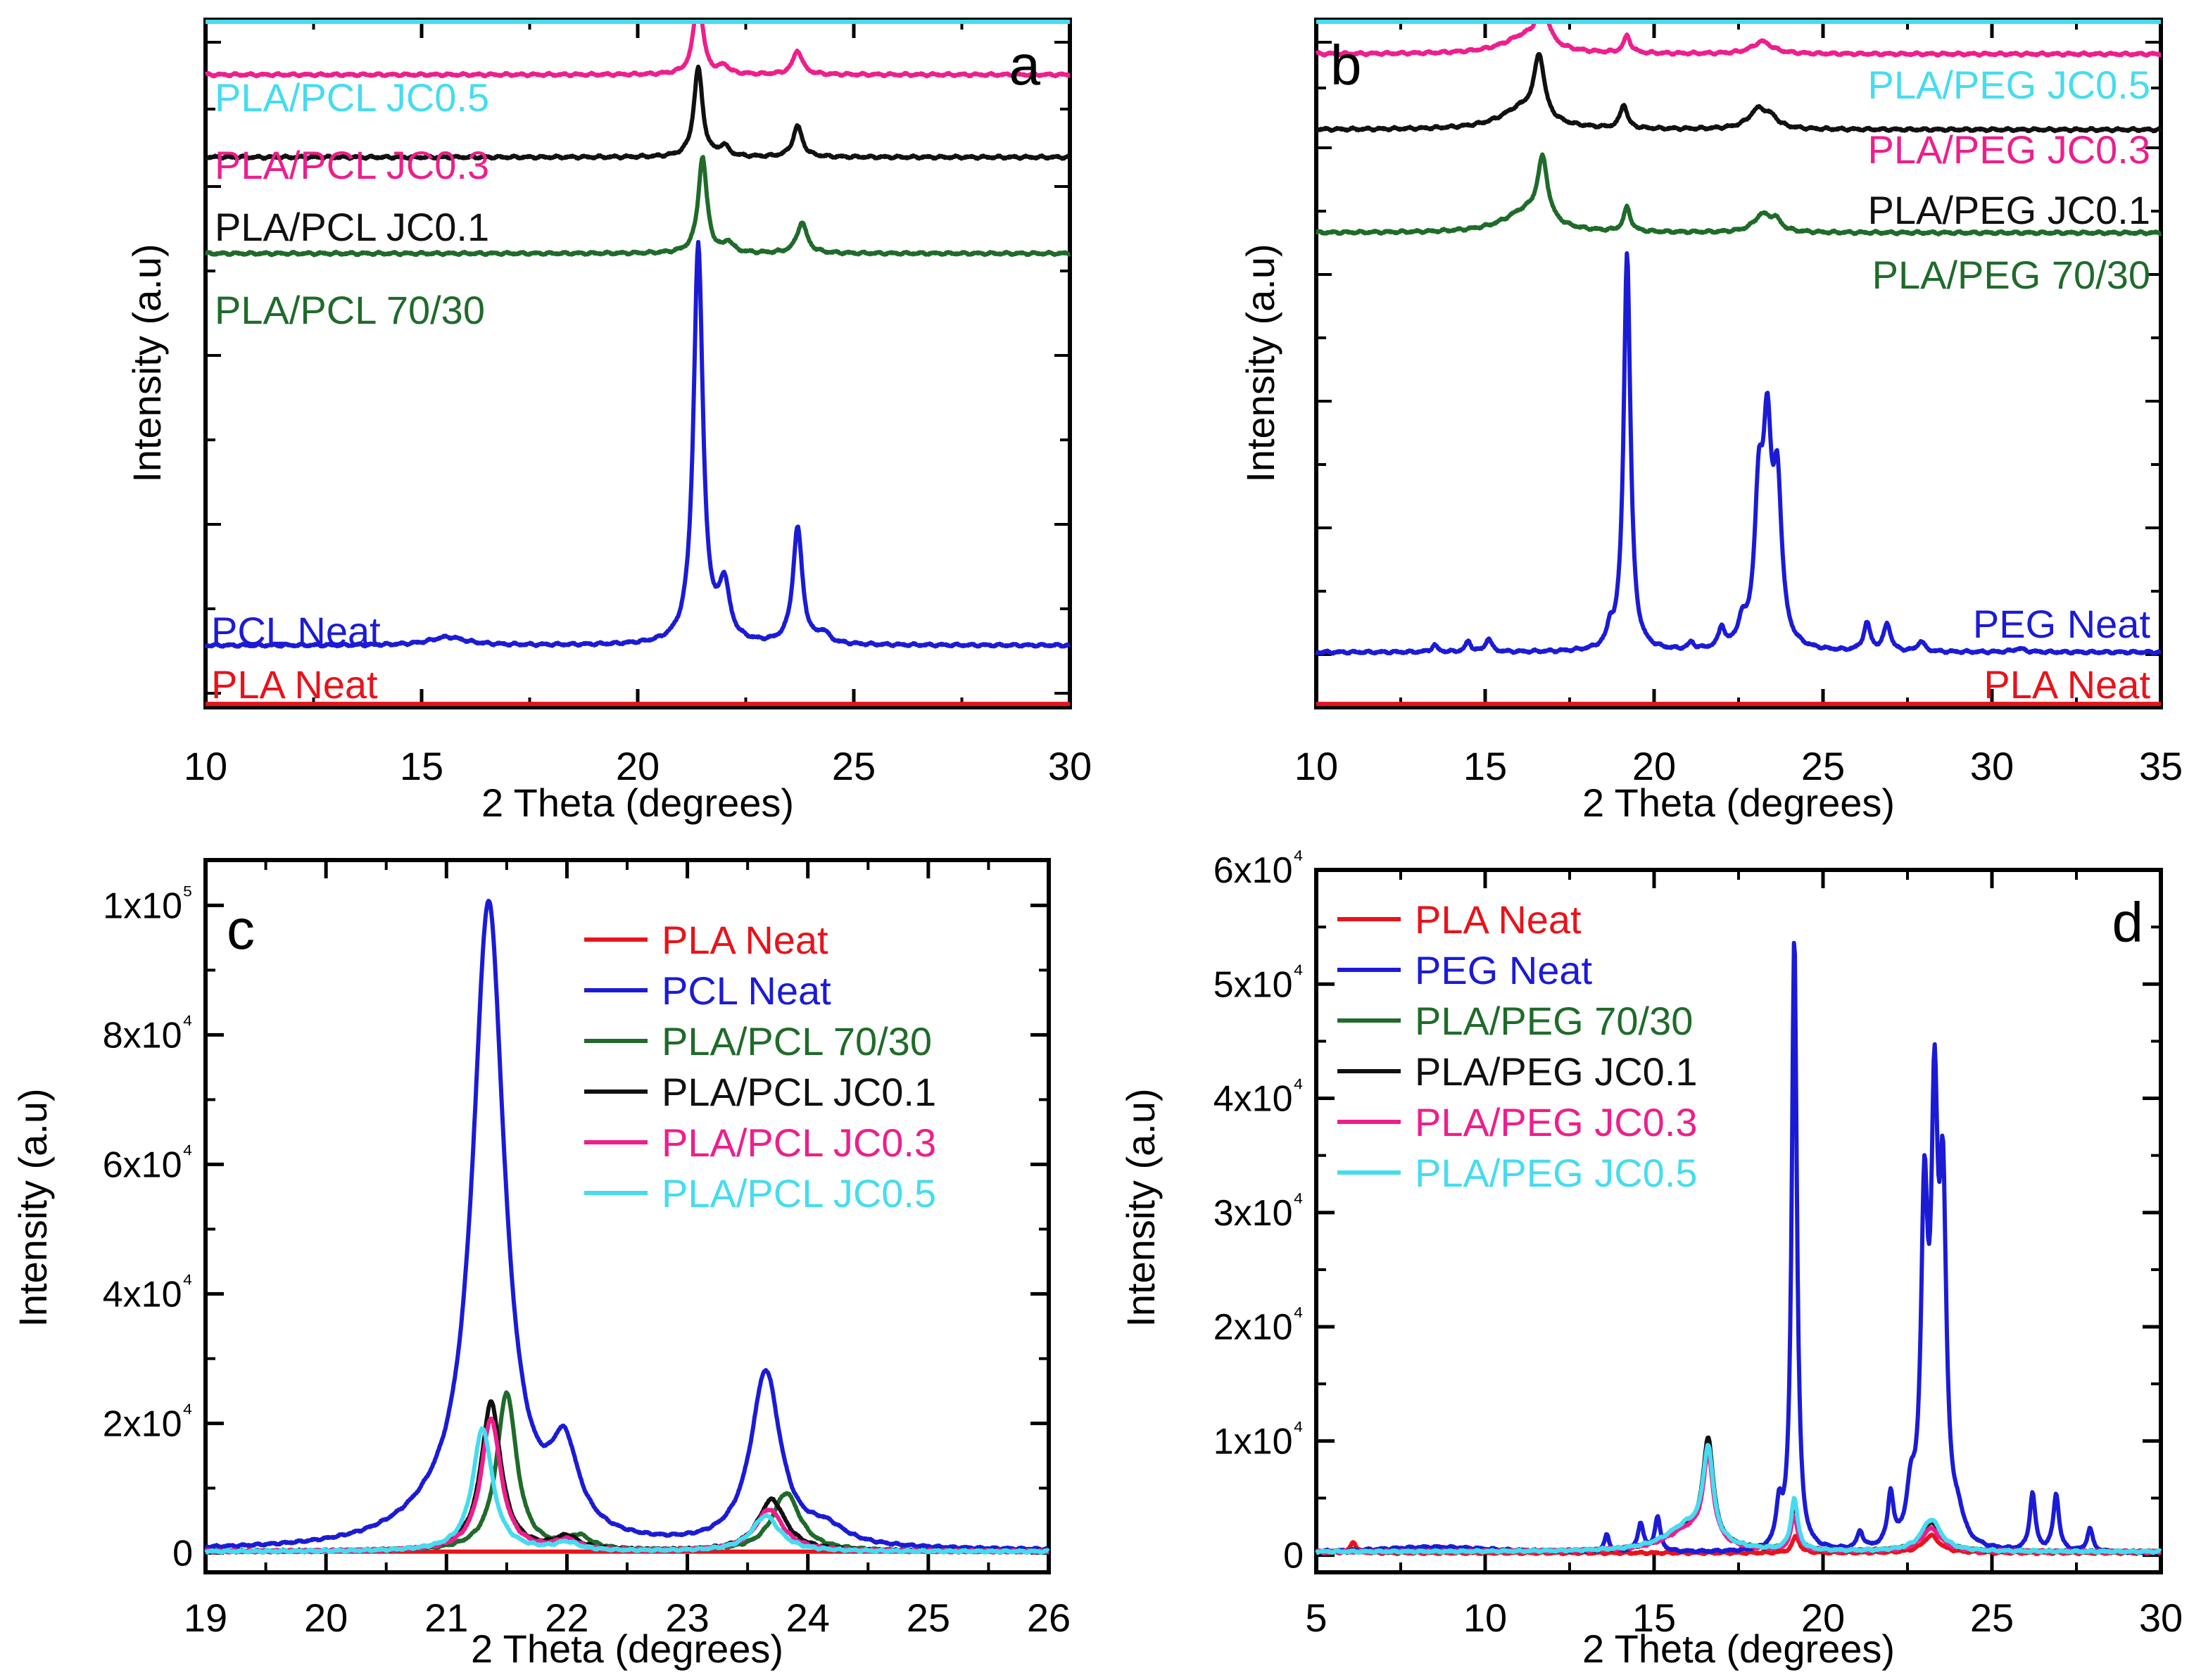 This screenshot has height=1680, width=2201. Describe the element at coordinates (799, 1092) in the screenshot. I see `legend-label-pla-pcl-jc0-1: PLA/PCL JC0.1` at that location.